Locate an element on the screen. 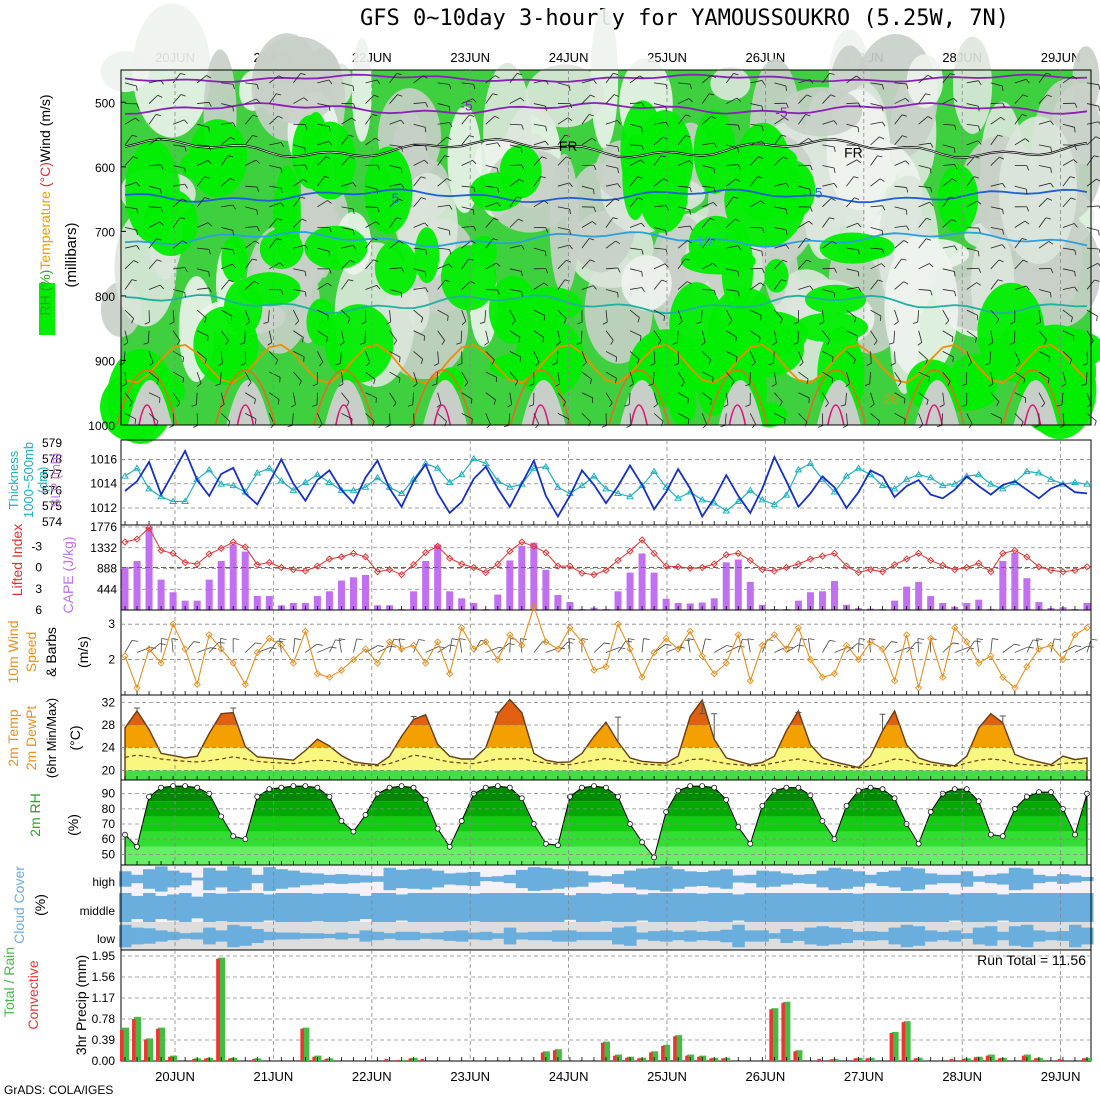 The image size is (1100, 1100). date-label-bottom: 25JUN is located at coordinates (667, 1076).